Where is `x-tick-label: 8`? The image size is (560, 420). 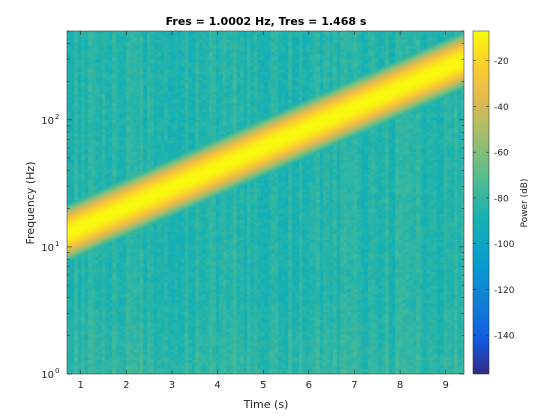
x-tick-label: 8 is located at coordinates (400, 385).